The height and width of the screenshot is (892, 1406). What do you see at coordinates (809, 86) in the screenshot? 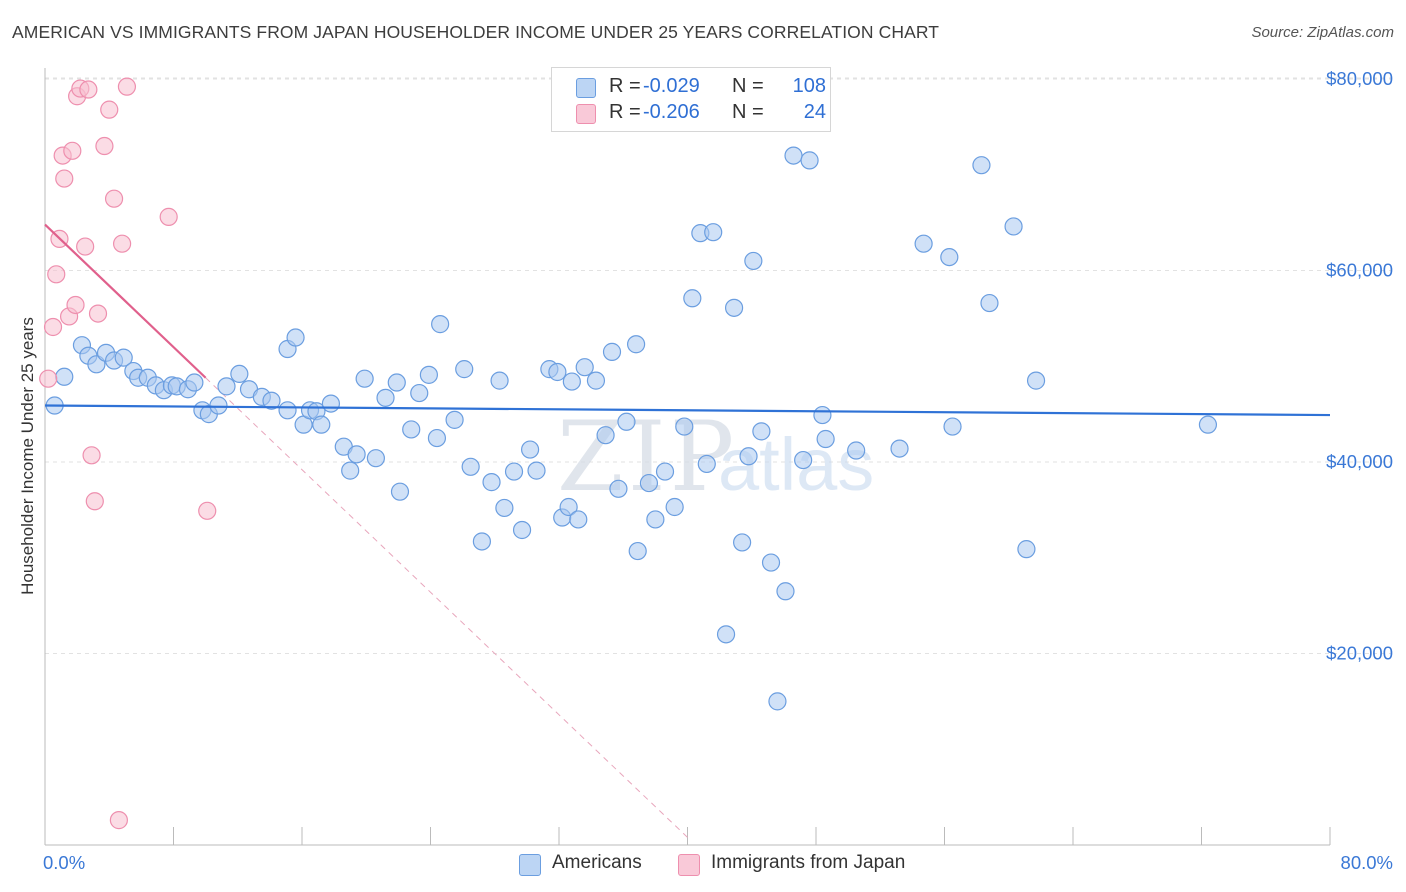
I see `legend-n-value-americans: 108` at bounding box center [809, 86].